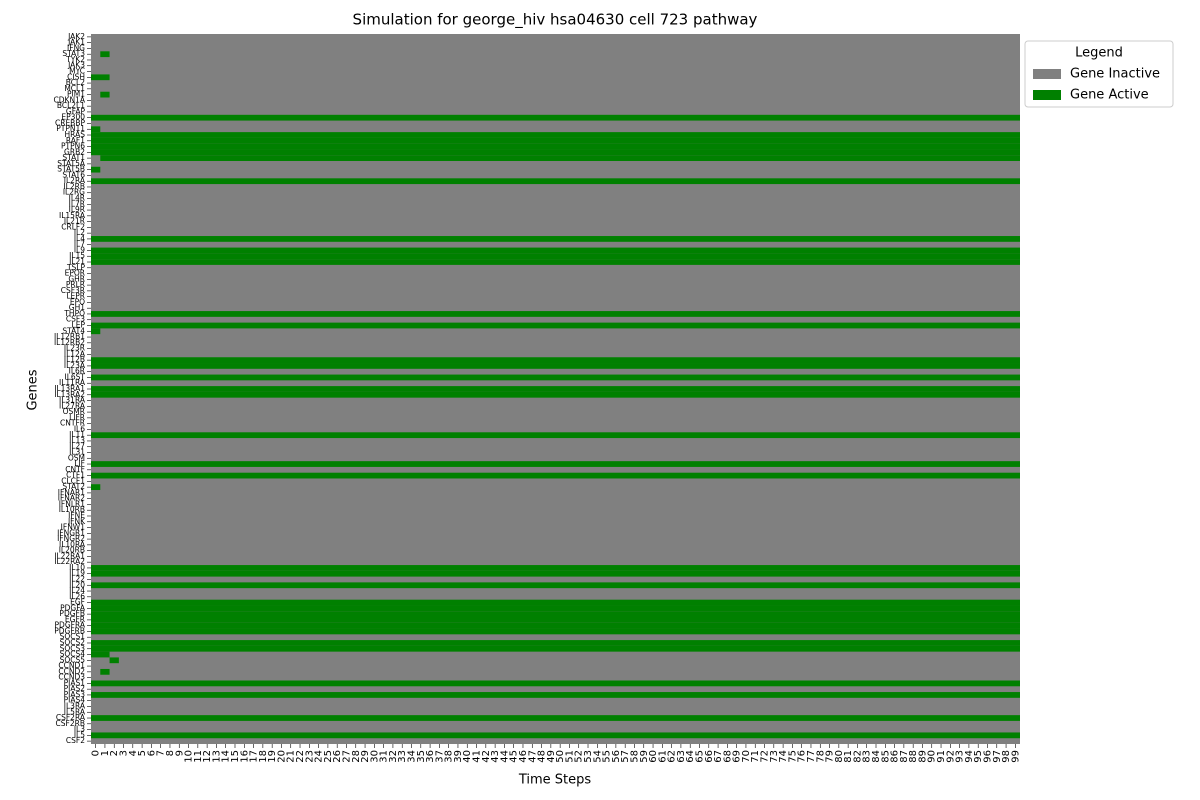 The image size is (1200, 800). I want to click on y-axis-label: Genes, so click(33, 389).